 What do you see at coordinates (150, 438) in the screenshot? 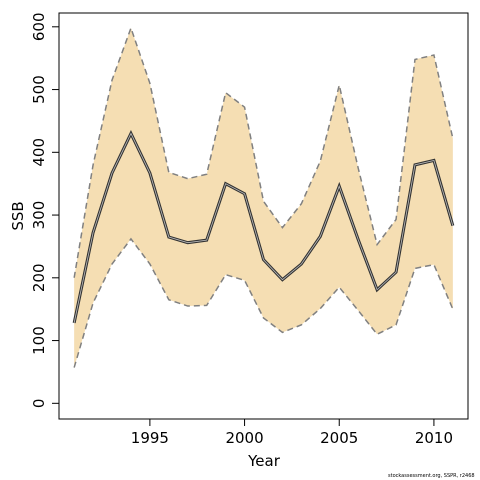
I see `x-tick-label: 1995` at bounding box center [150, 438].